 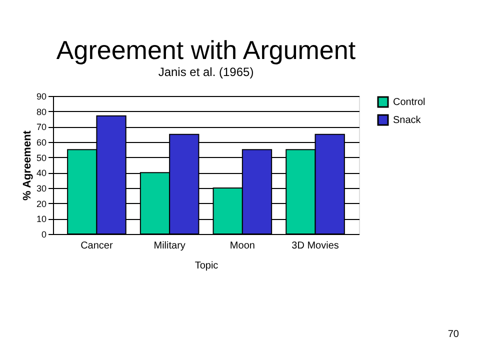 What do you see at coordinates (41, 203) in the screenshot?
I see `y-tick-label: 20` at bounding box center [41, 203].